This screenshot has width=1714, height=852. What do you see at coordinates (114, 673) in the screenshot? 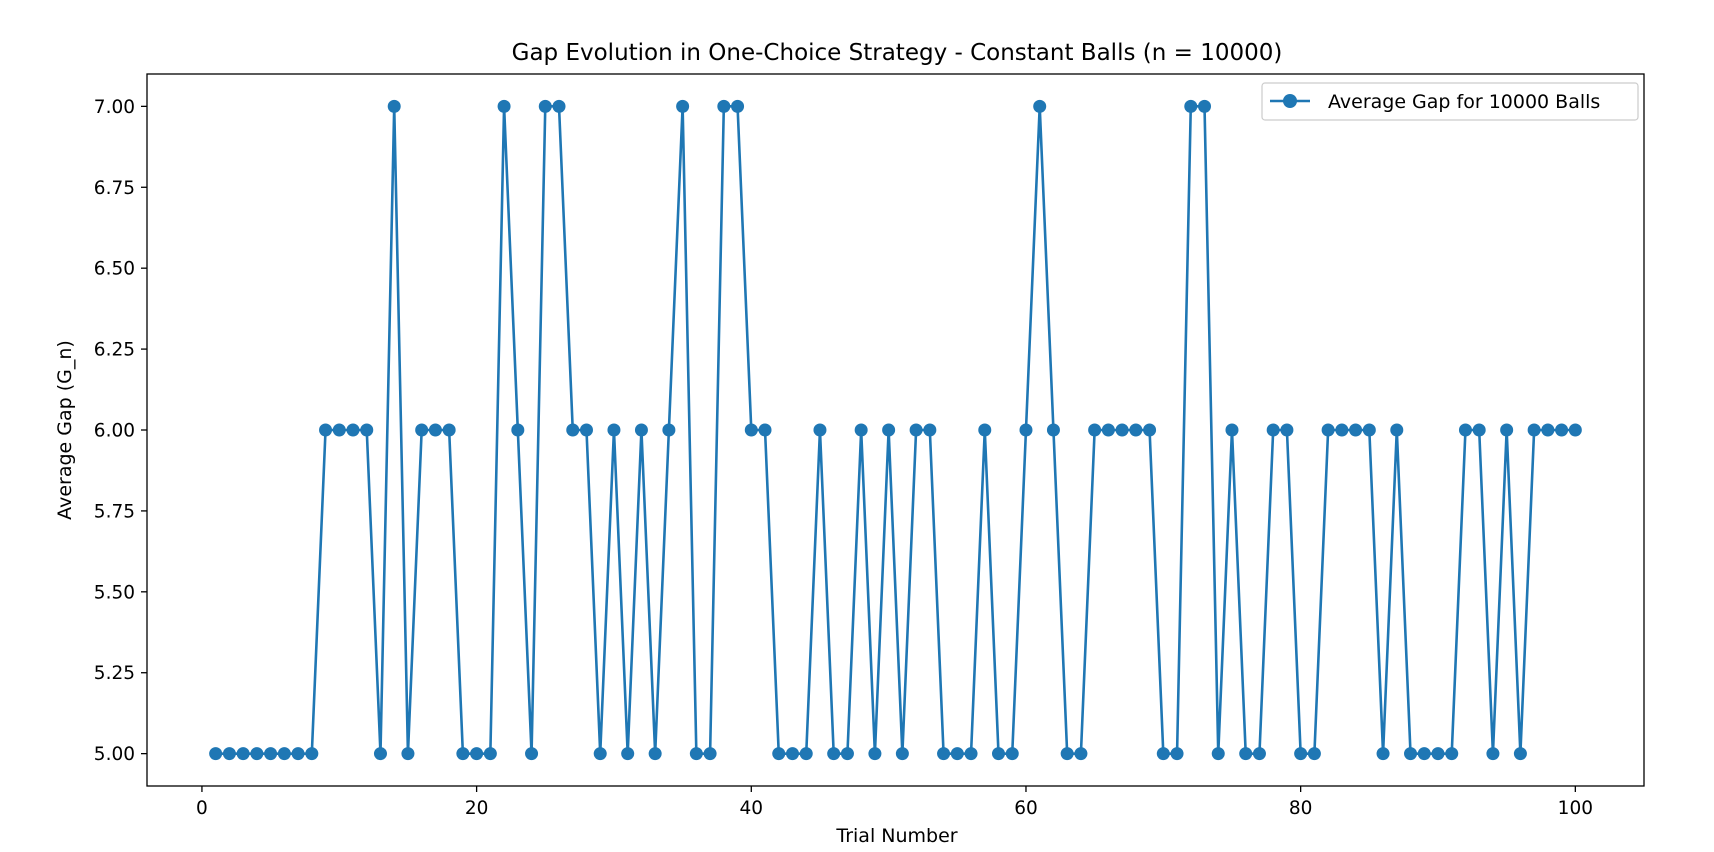
I see `y-tick-label: 5.25` at bounding box center [114, 673].